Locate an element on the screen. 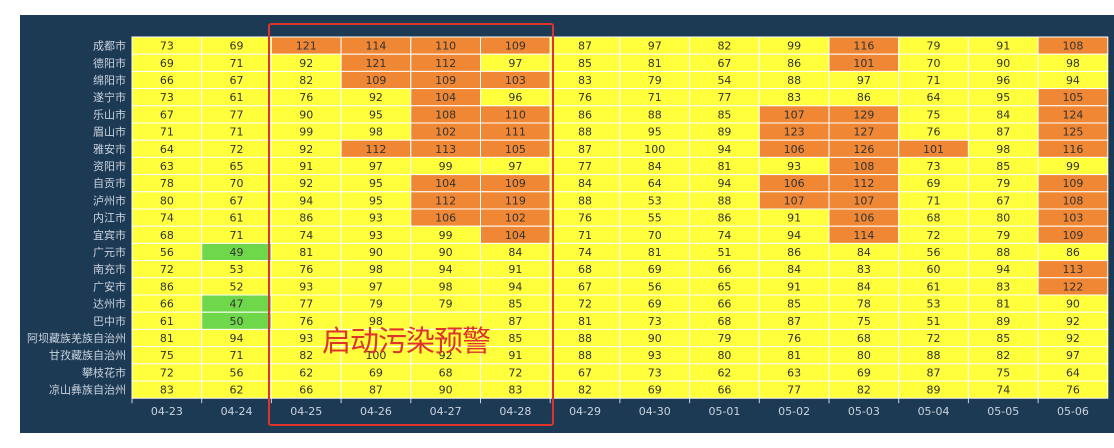  cell-value: 127 is located at coordinates (863, 132).